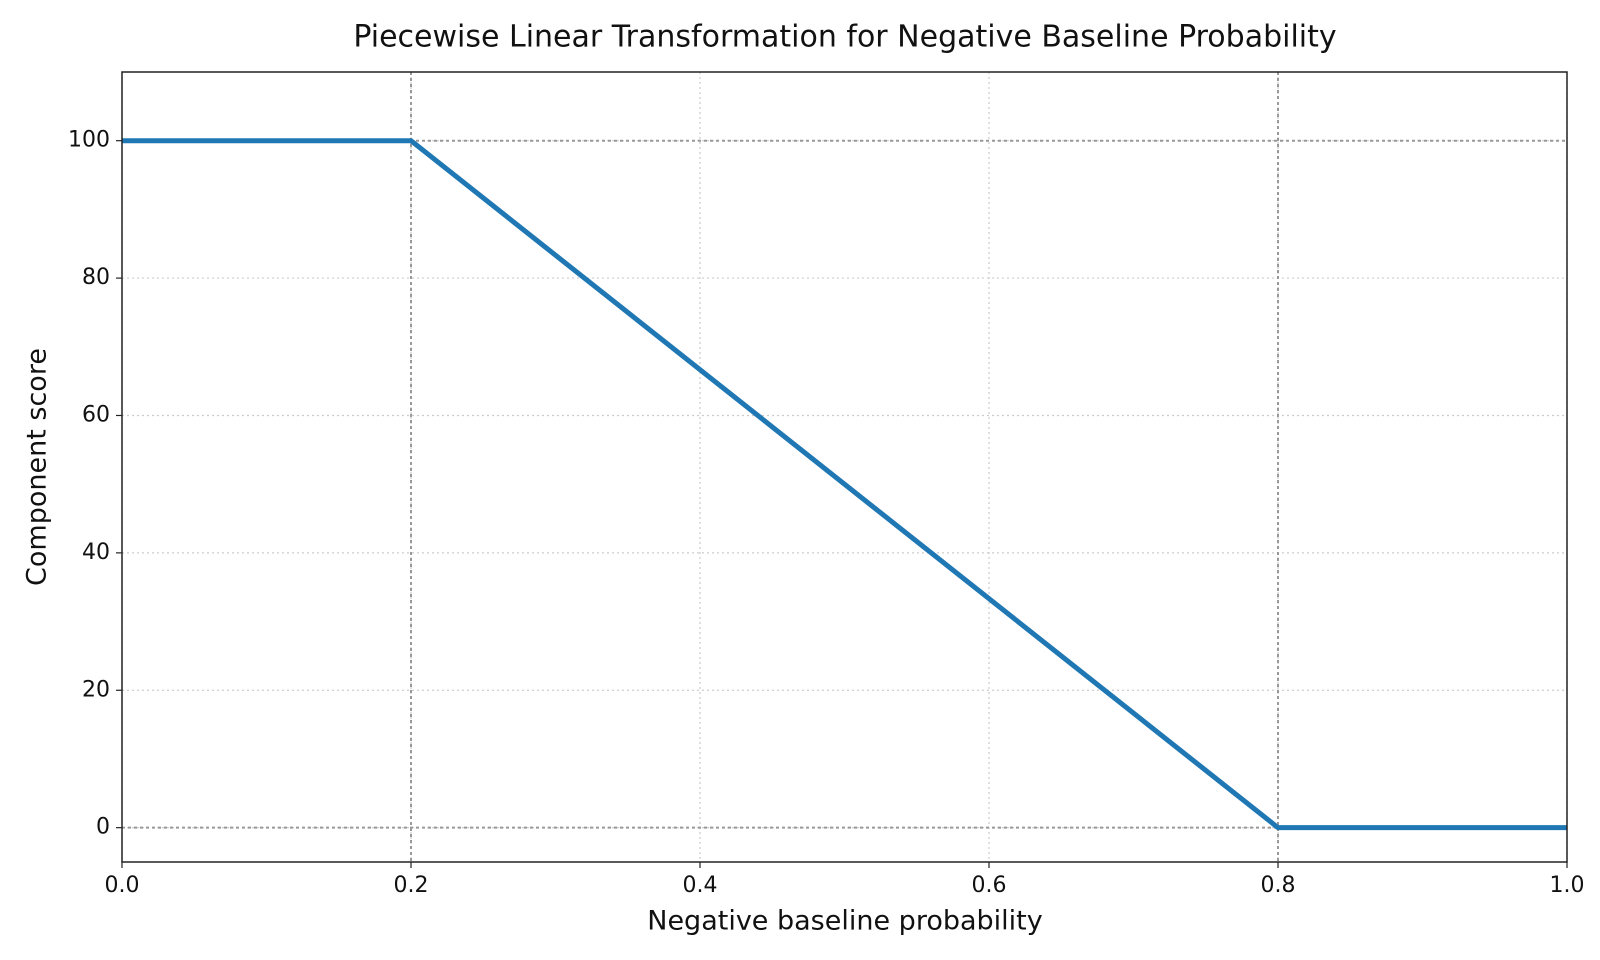  What do you see at coordinates (1278, 885) in the screenshot?
I see `x-tick-label: 0.8` at bounding box center [1278, 885].